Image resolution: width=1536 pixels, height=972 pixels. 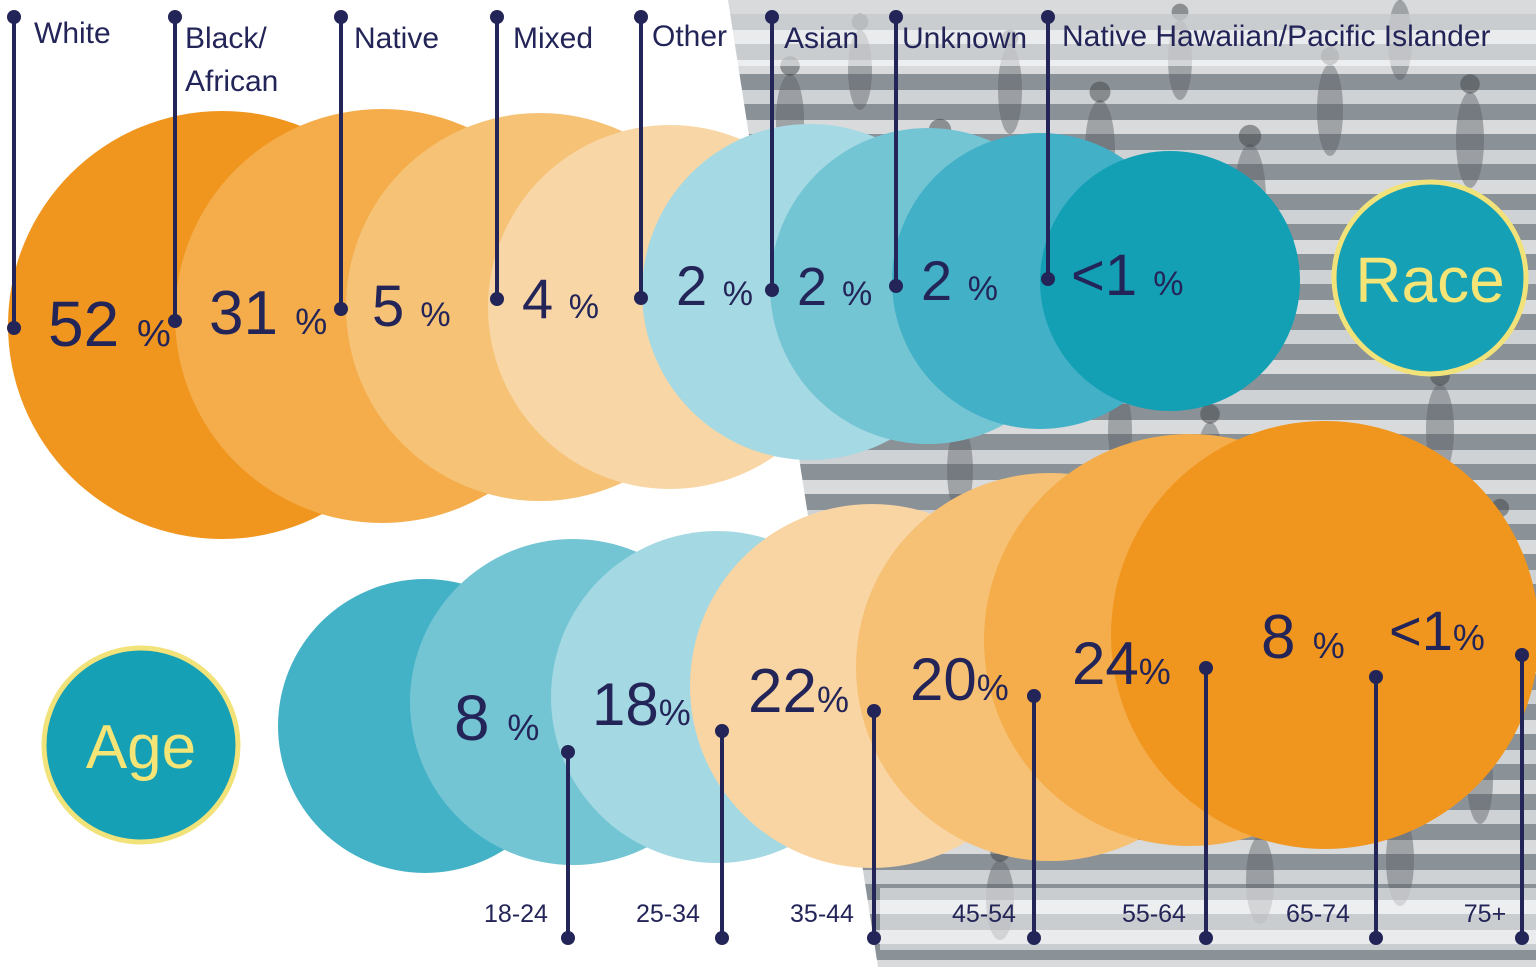 I want to click on age-category-label: 25-34, so click(x=668, y=914).